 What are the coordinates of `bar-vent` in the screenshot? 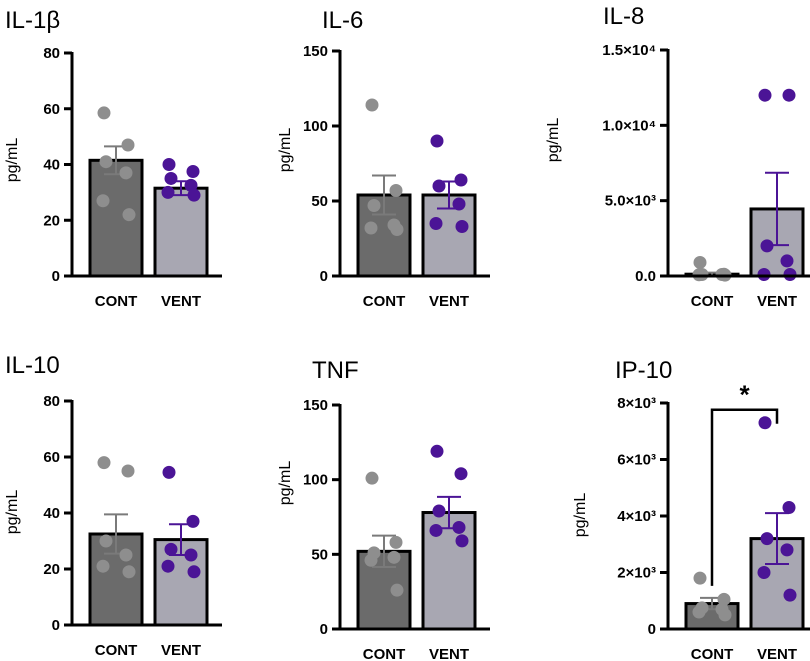 It's located at (181, 232).